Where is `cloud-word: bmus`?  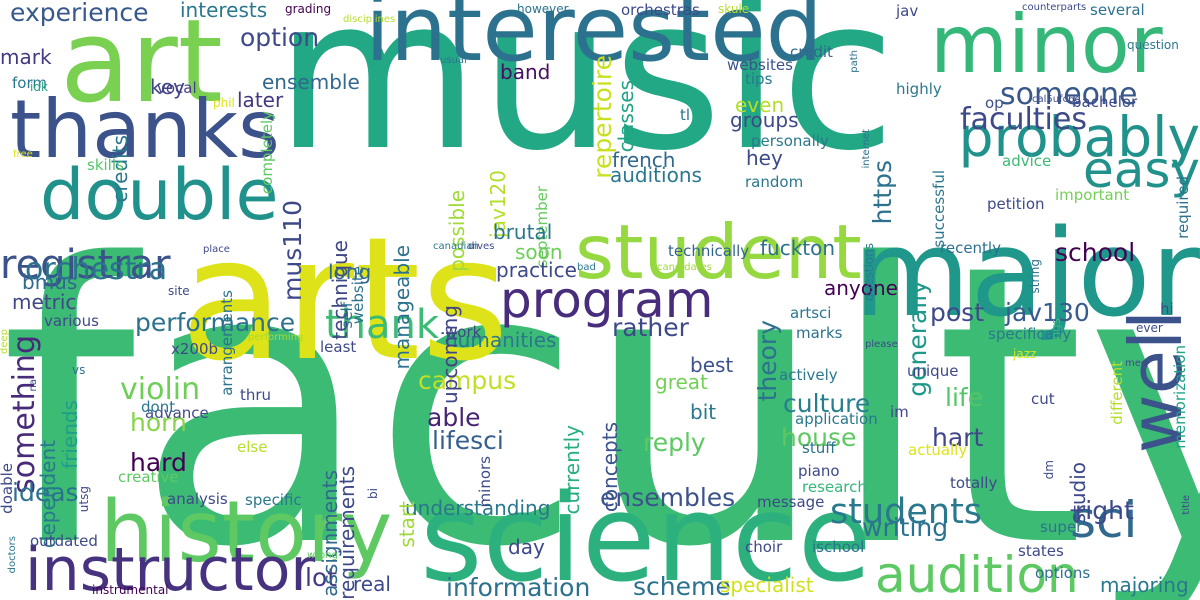
cloud-word: bmus is located at coordinates (50, 282).